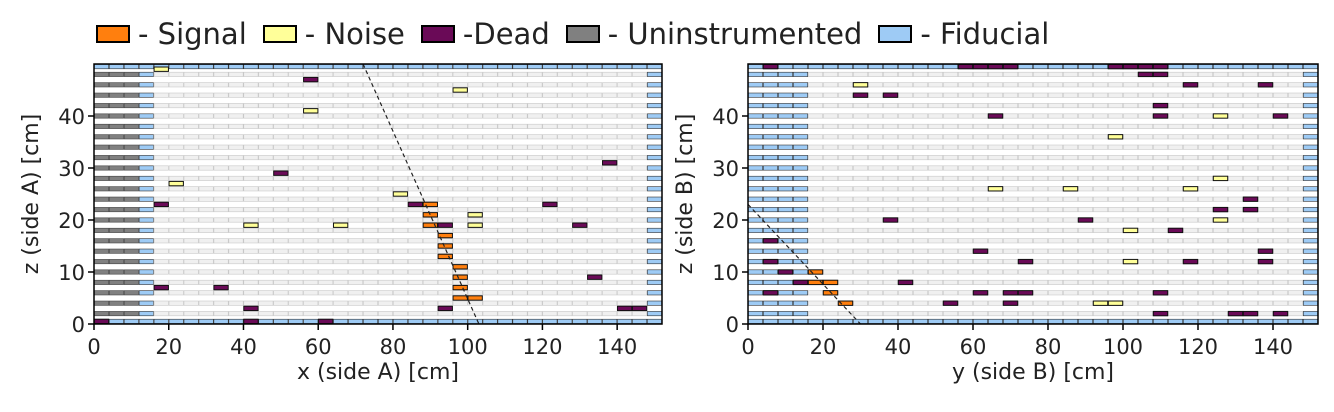  Describe the element at coordinates (963, 34) in the screenshot. I see `legend-item: - Fiducial` at that location.